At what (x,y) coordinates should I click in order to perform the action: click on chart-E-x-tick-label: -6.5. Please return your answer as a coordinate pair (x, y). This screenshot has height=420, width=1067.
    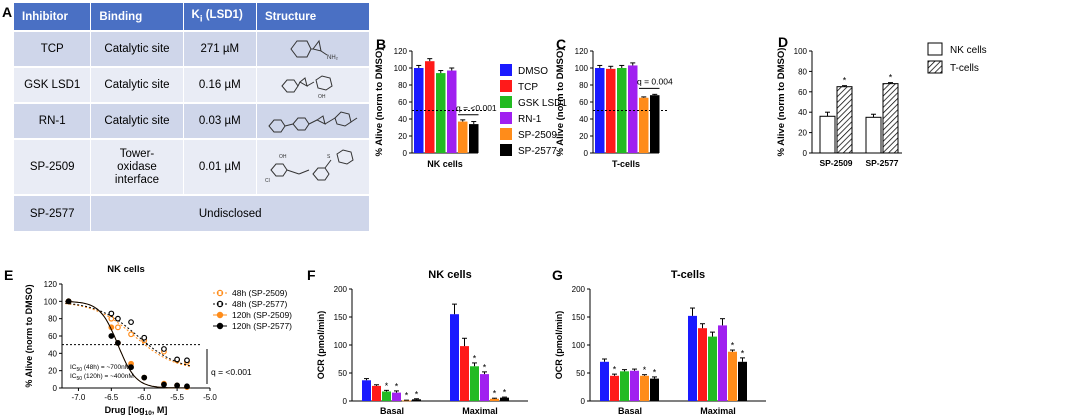
    Looking at the image, I should click on (111, 397).